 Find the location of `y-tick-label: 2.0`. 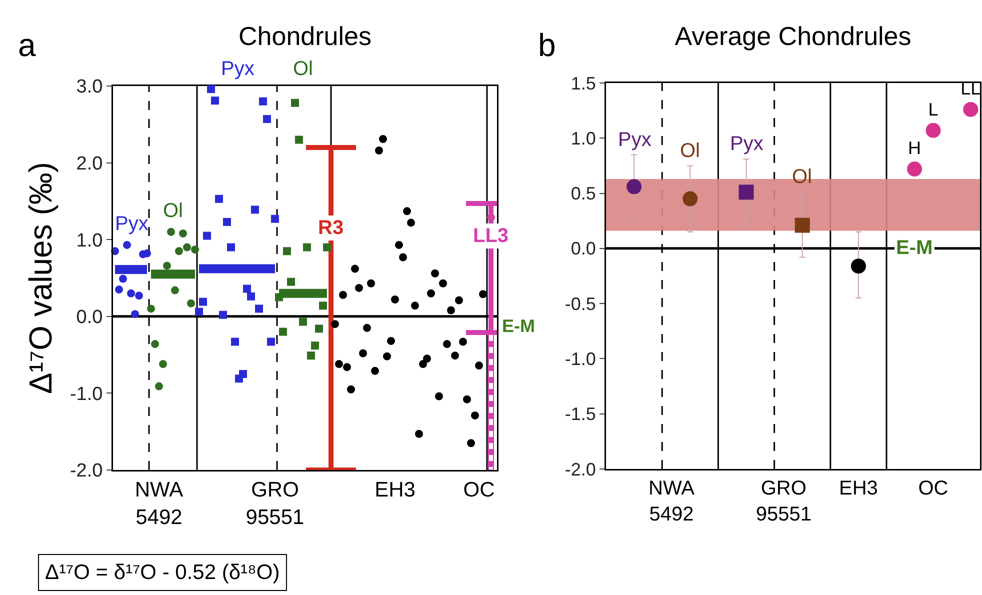

y-tick-label: 2.0 is located at coordinates (89, 163).